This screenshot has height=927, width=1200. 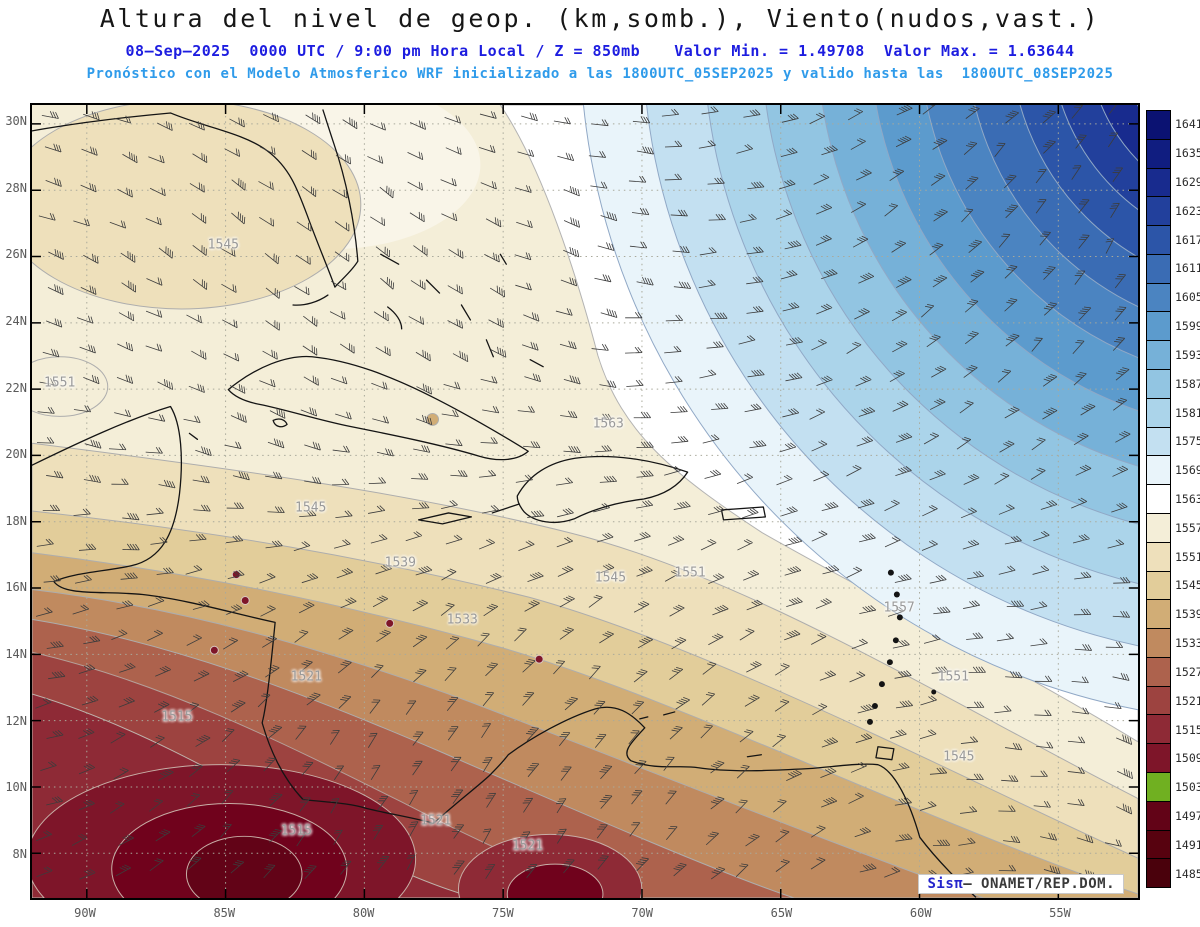 What do you see at coordinates (16, 654) in the screenshot?
I see `lat-tick-label: 14N` at bounding box center [16, 654].